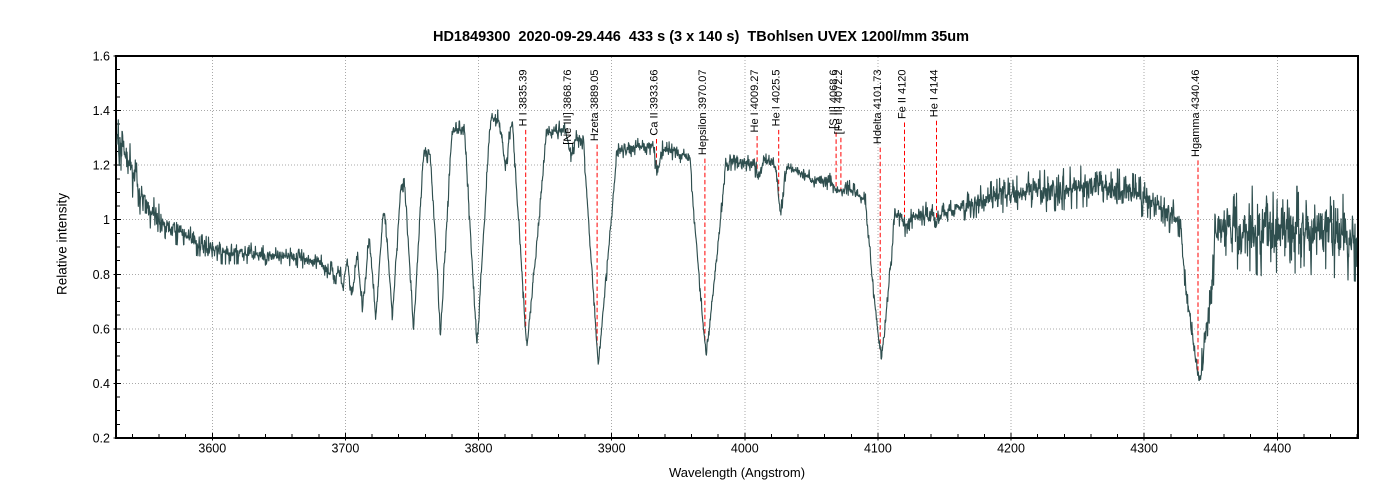 Image resolution: width=1400 pixels, height=500 pixels. What do you see at coordinates (595, 106) in the screenshot?
I see `svg-text: Hzeta 3889.05` at bounding box center [595, 106].